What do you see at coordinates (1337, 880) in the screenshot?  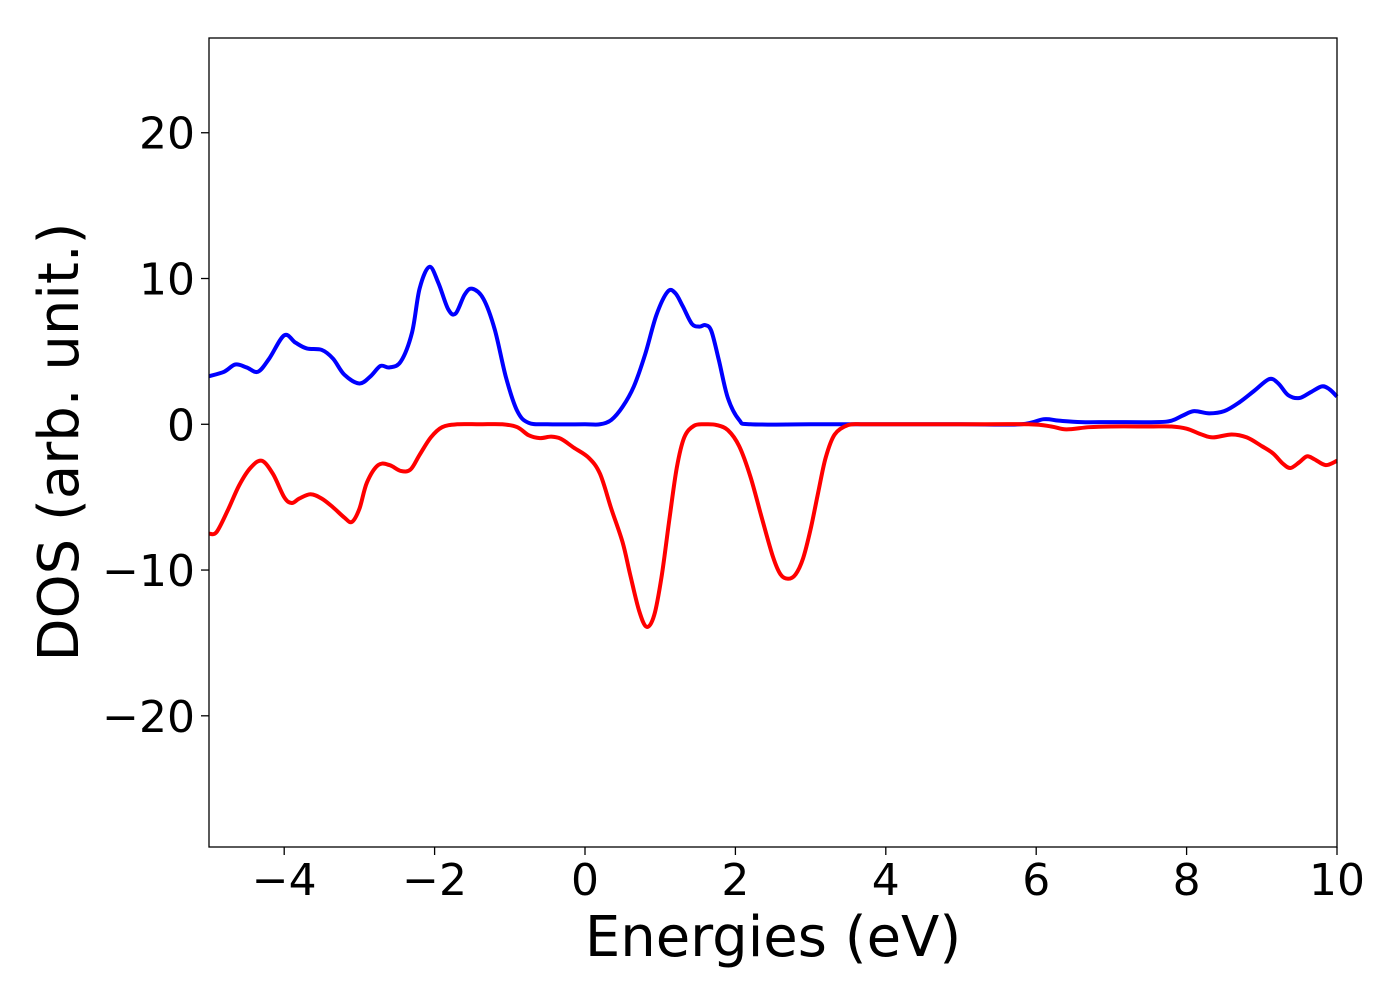 I see `x-tick-label: 10` at bounding box center [1337, 880].